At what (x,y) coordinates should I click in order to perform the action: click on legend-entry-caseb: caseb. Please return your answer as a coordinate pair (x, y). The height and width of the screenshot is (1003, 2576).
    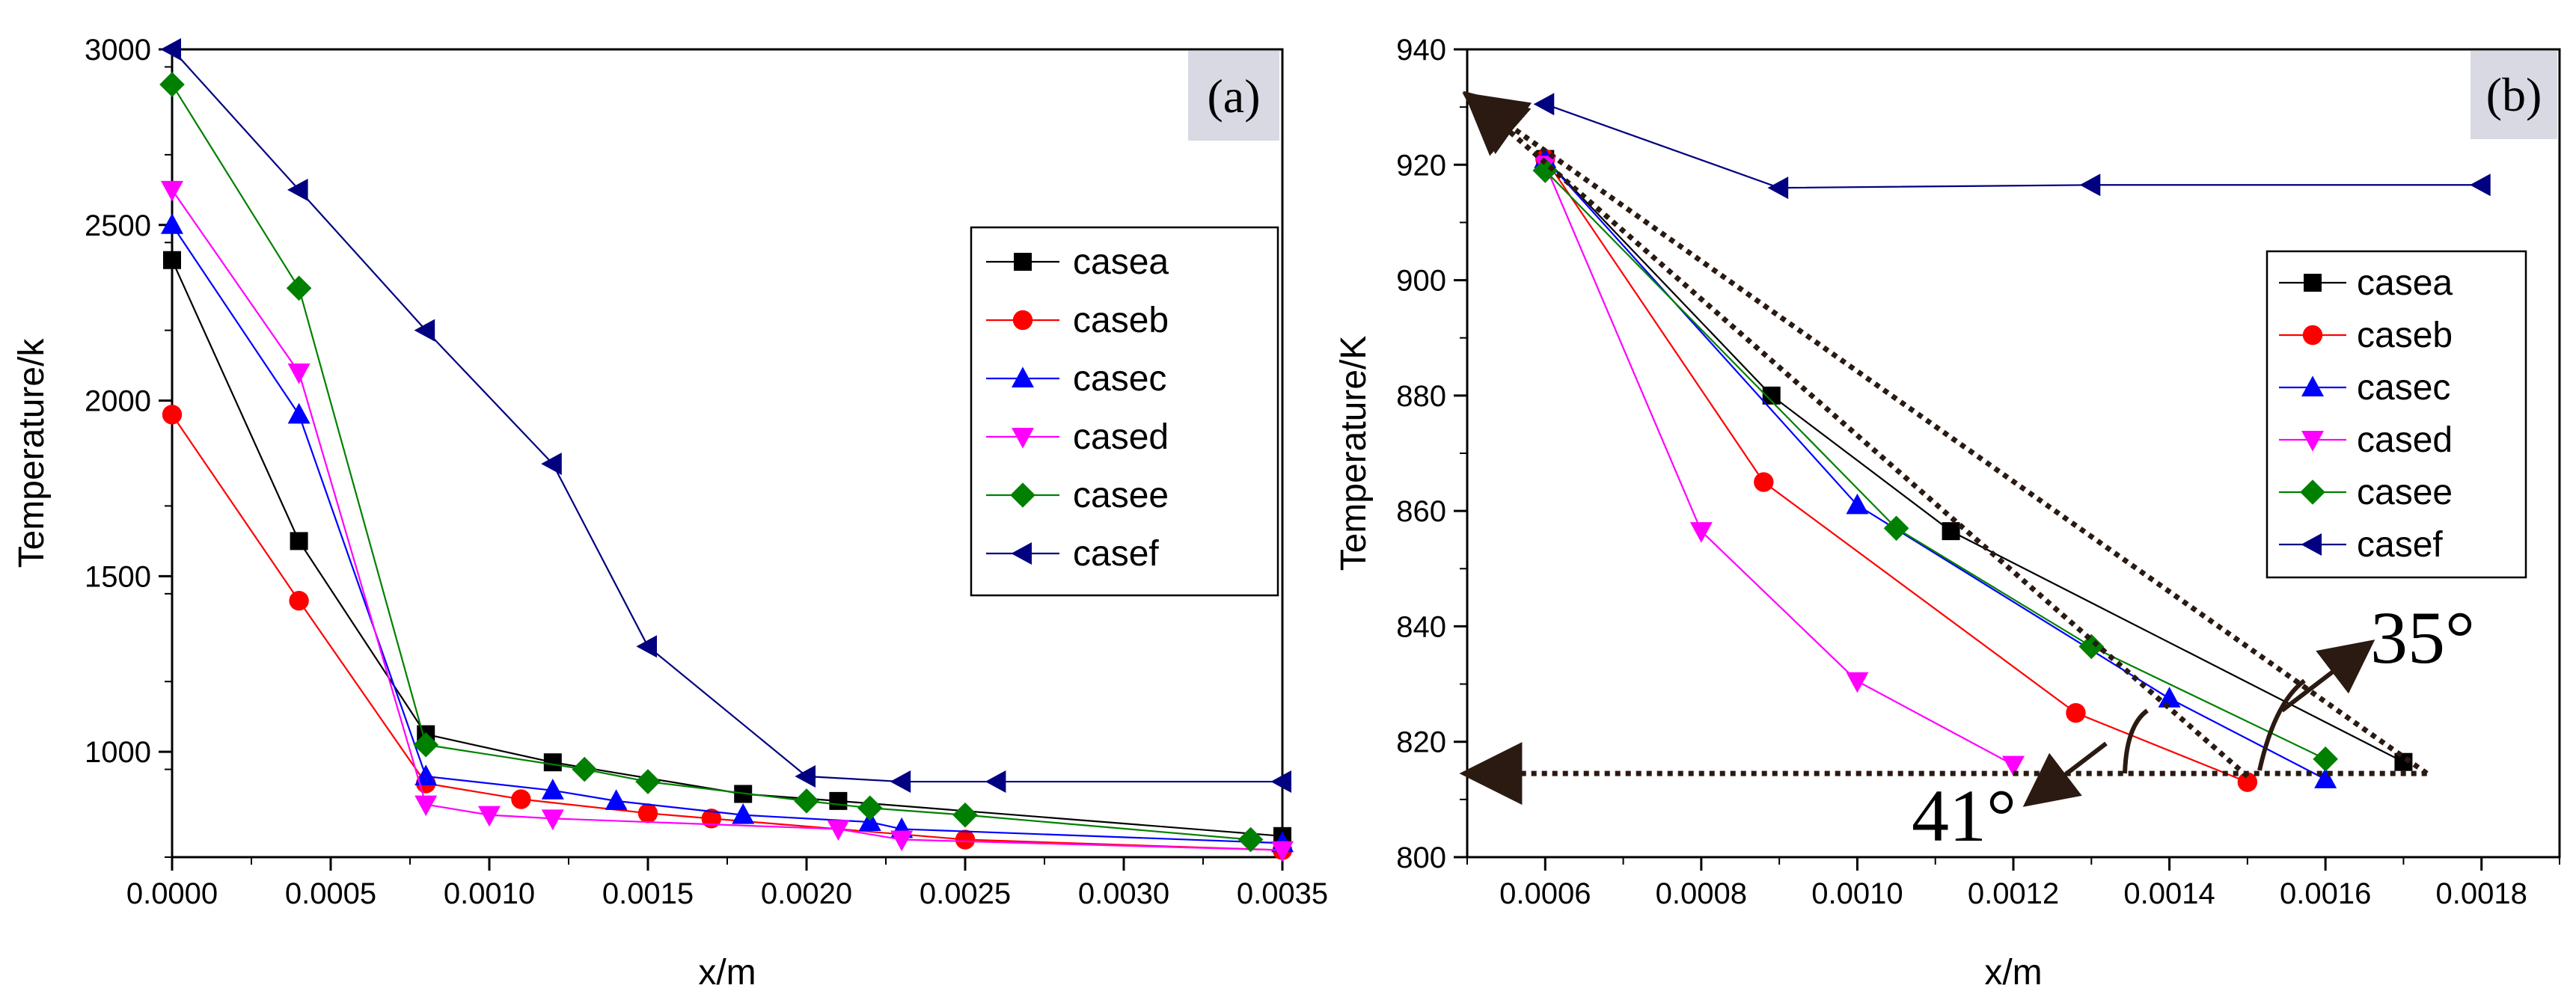
    Looking at the image, I should click on (2366, 335).